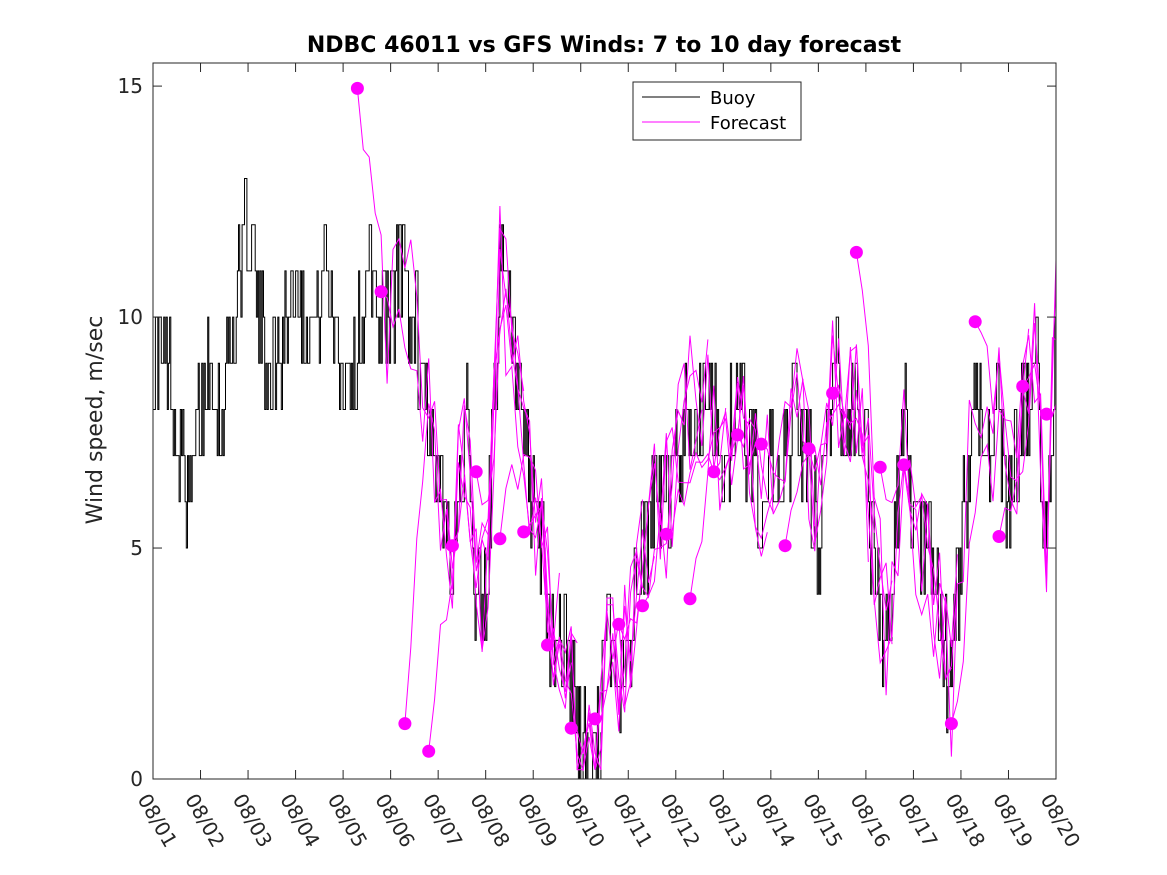  Describe the element at coordinates (136, 548) in the screenshot. I see `y-tick-label: 5` at that location.